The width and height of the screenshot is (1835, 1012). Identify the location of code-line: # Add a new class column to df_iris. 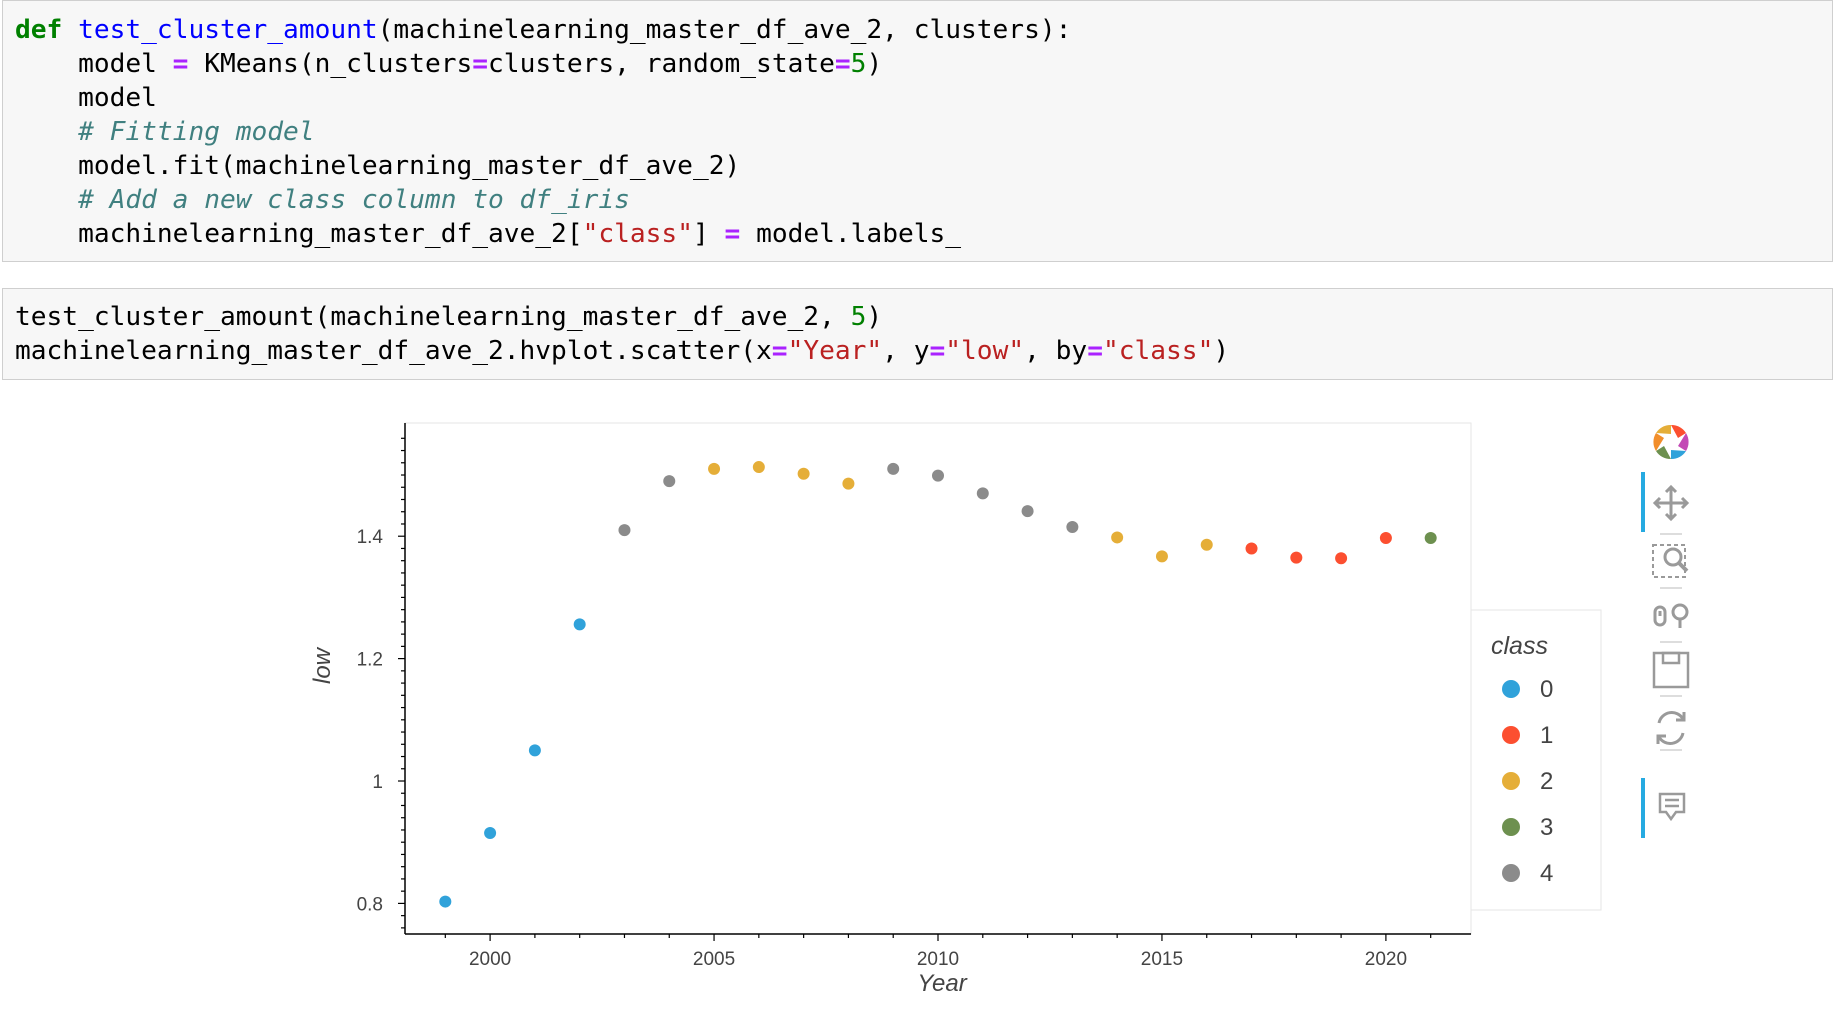
(543, 200).